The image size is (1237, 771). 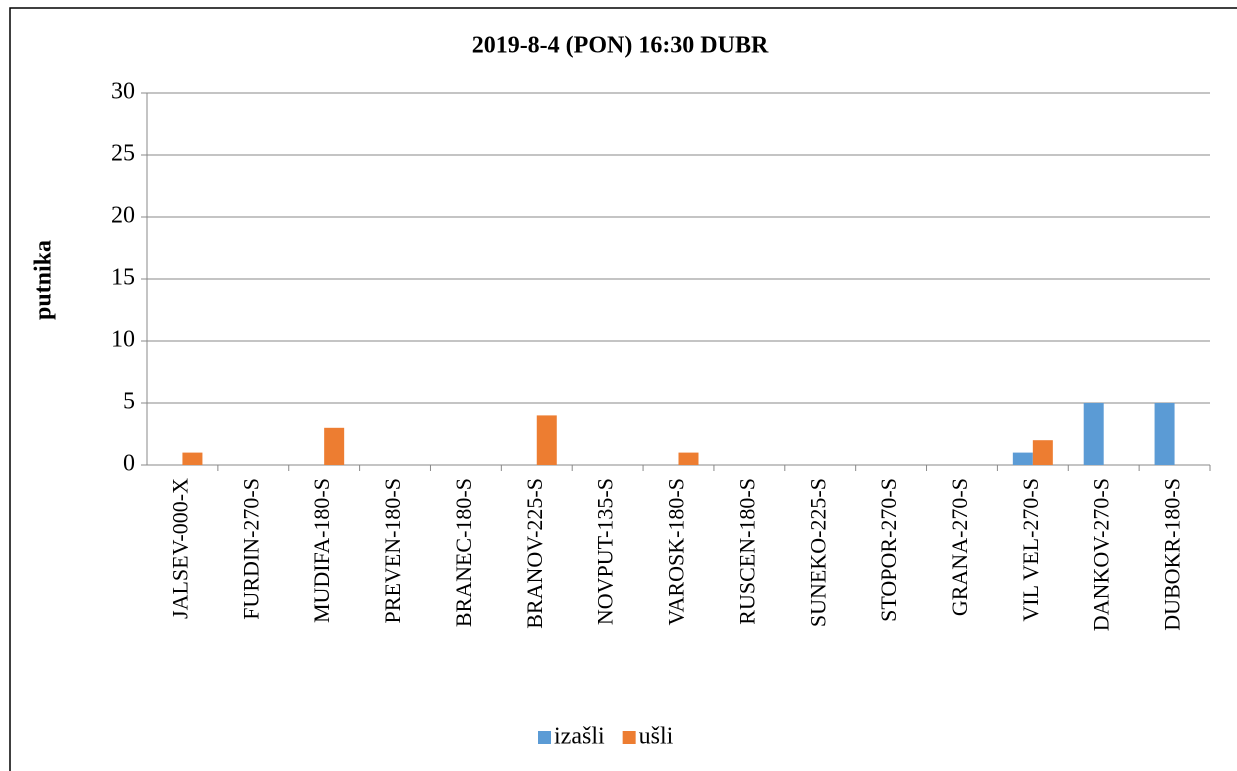 I want to click on x-tick-label: DUBOKR-180-S, so click(x=1172, y=554).